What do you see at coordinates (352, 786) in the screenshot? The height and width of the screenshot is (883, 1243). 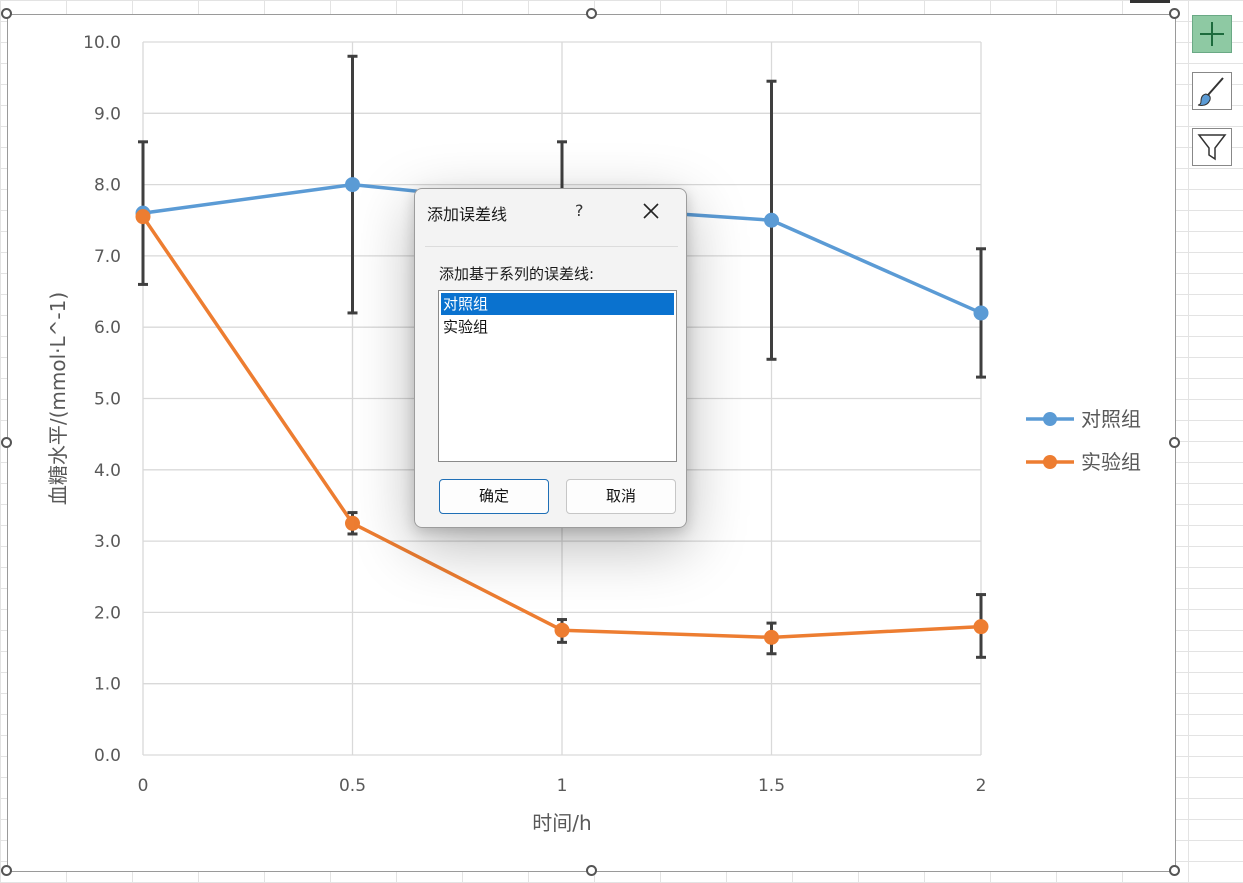 I see `x-tick-label: 0.5` at bounding box center [352, 786].